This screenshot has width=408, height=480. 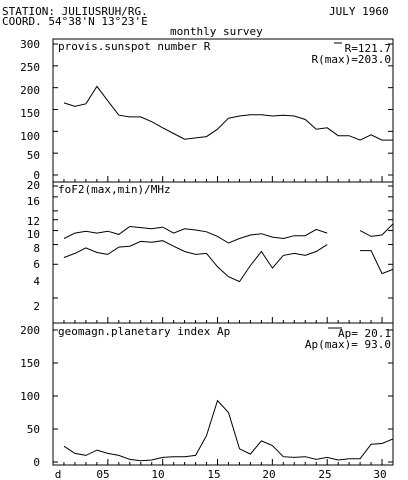 I want to click on y-tick-label: 300, so click(x=30, y=44).